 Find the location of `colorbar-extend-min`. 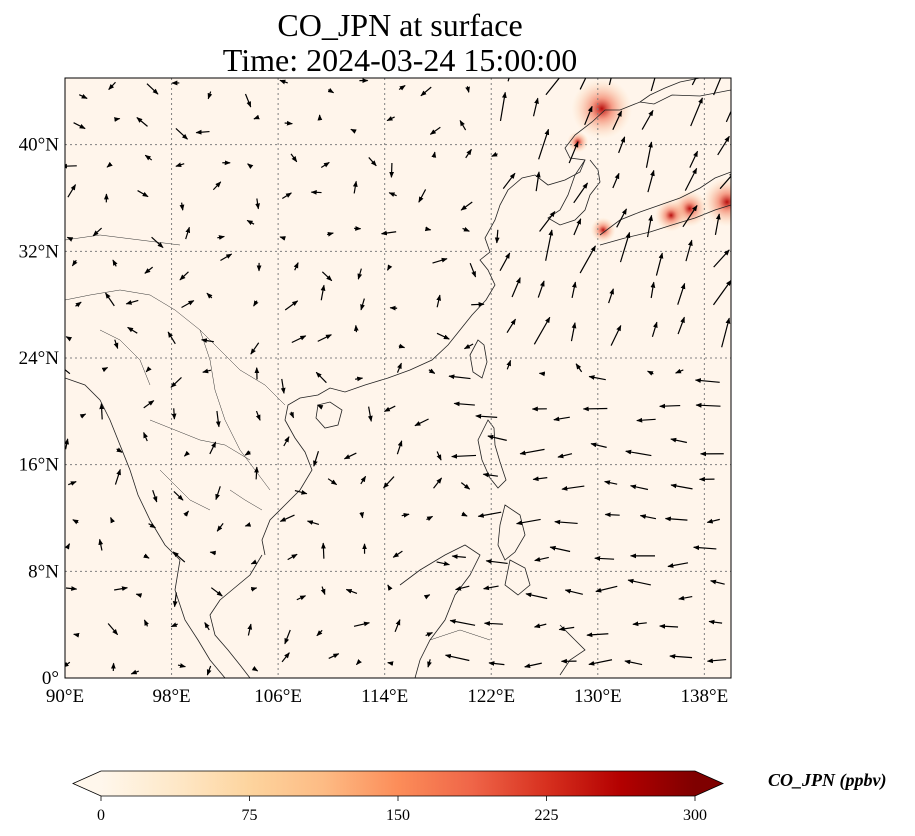

colorbar-extend-min is located at coordinates (87, 783).